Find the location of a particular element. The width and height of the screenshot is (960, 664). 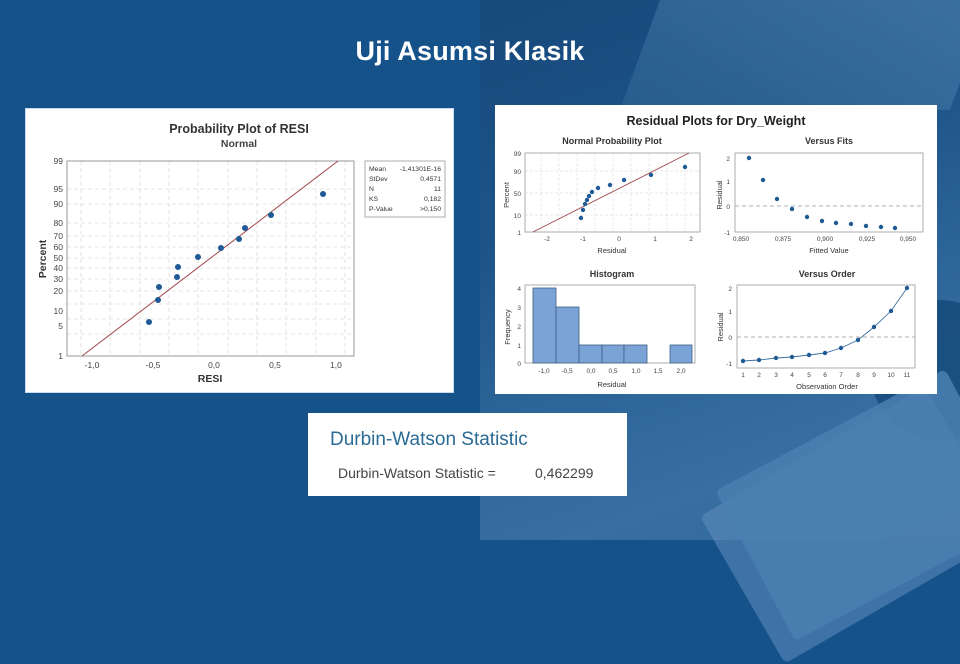

svg-text: 30 is located at coordinates (59, 279).